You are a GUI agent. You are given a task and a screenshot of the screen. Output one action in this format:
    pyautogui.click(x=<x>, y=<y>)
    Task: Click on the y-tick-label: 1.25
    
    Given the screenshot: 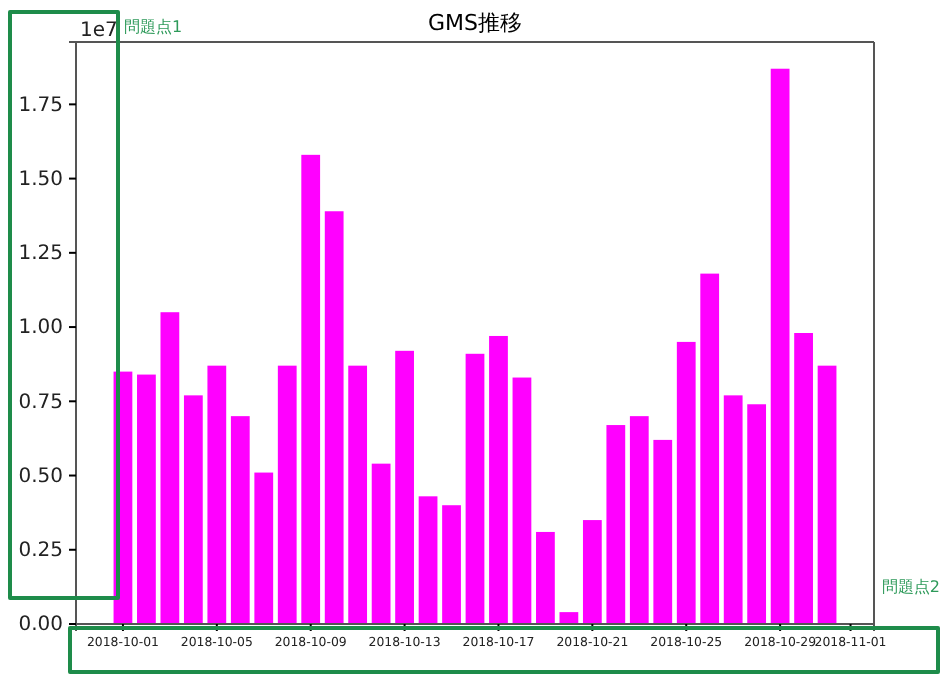 What is the action you would take?
    pyautogui.click(x=40, y=254)
    